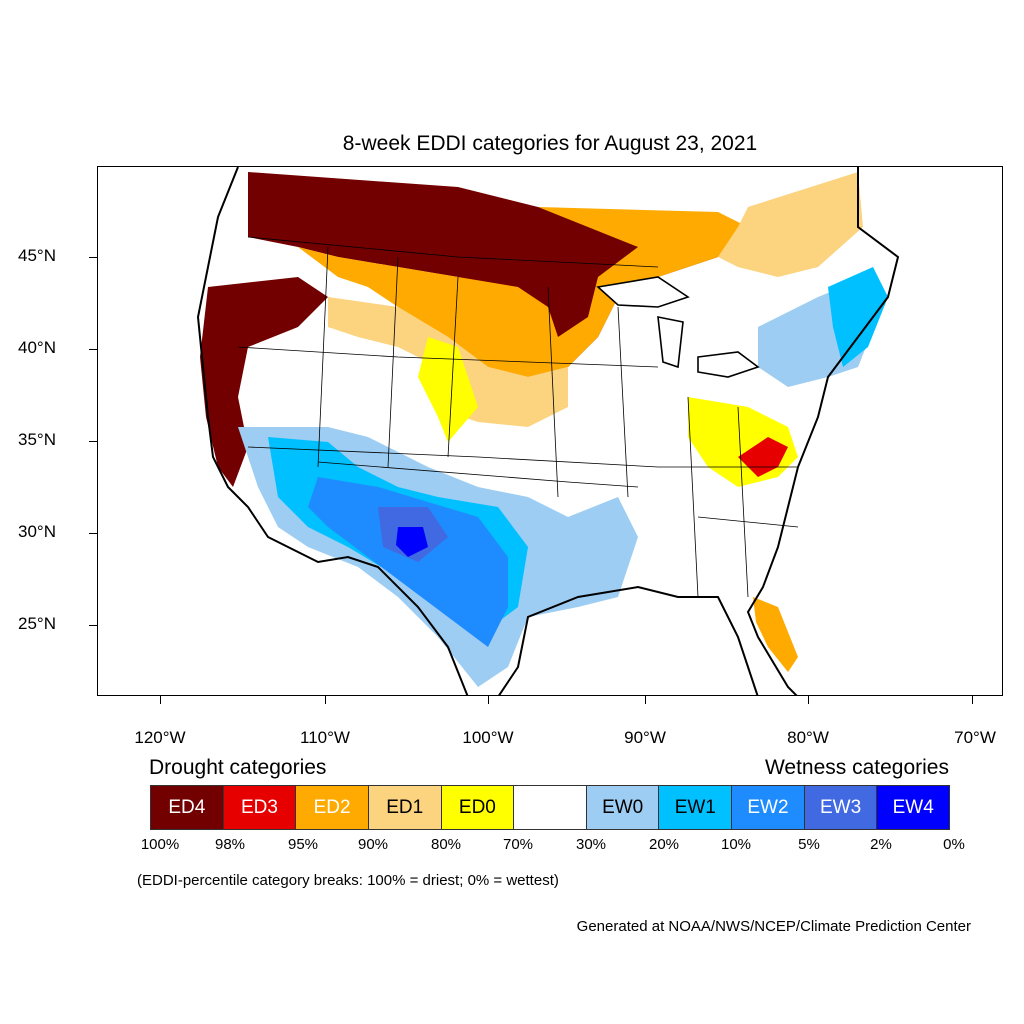 Image resolution: width=1024 pixels, height=1024 pixels. What do you see at coordinates (736, 844) in the screenshot?
I see `break-label: 10%` at bounding box center [736, 844].